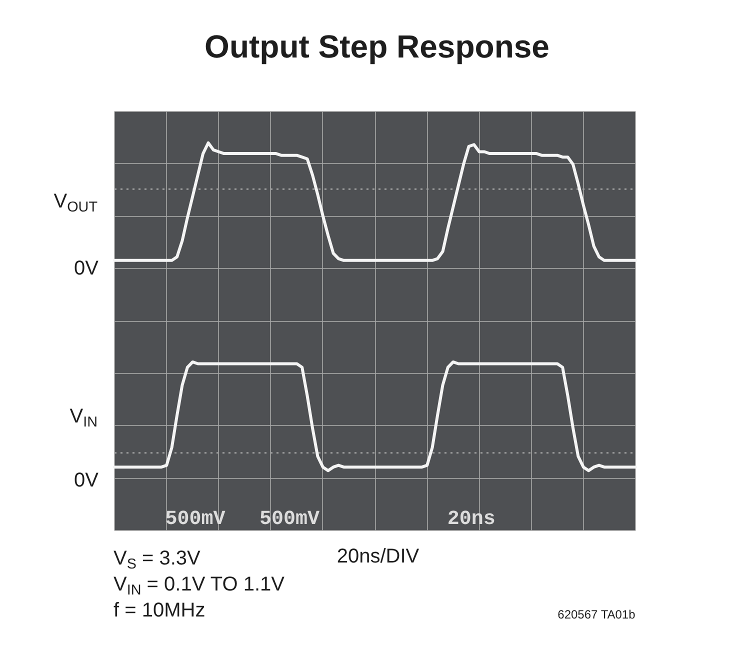 The height and width of the screenshot is (667, 730). I want to click on x-axis-title: 20ns/DIV, so click(378, 557).